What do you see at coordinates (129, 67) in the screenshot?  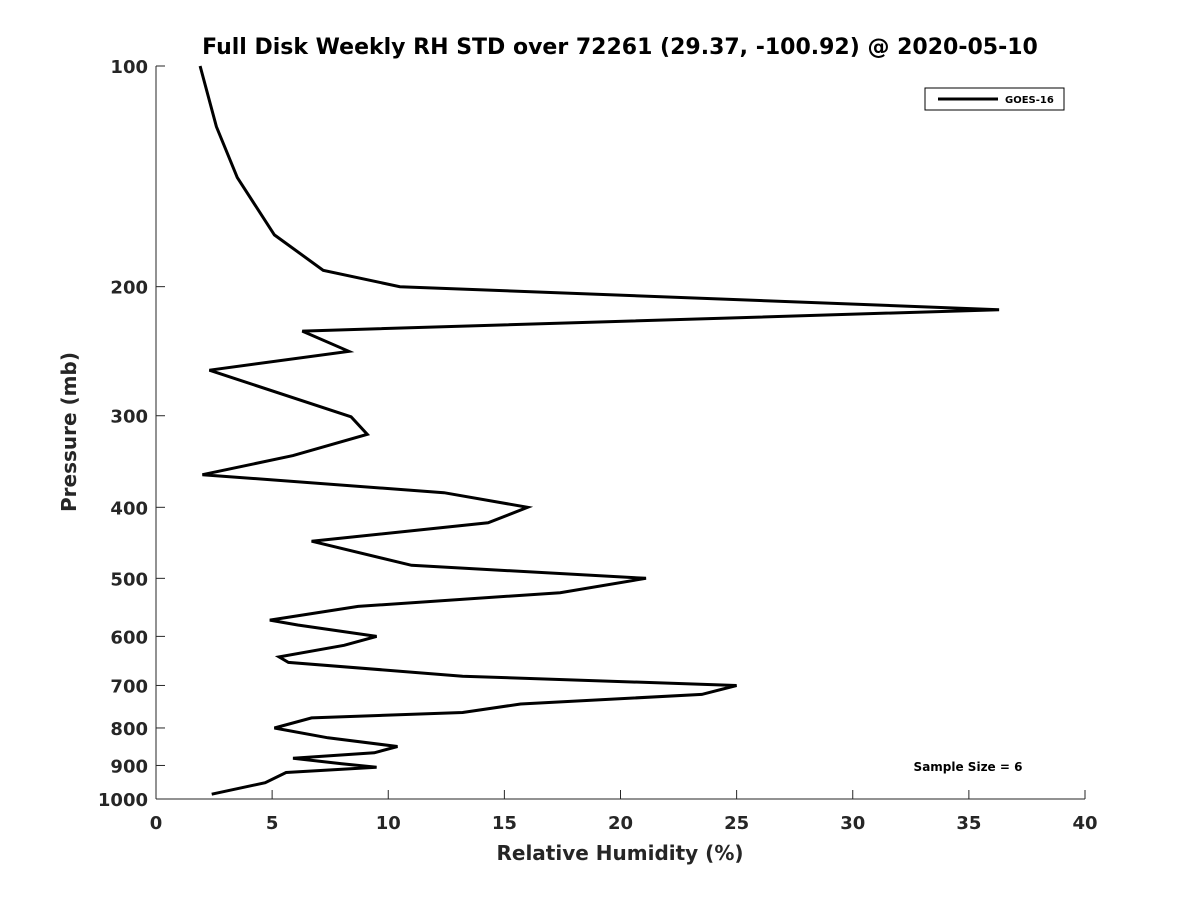 I see `y-tick-label: 100` at bounding box center [129, 67].